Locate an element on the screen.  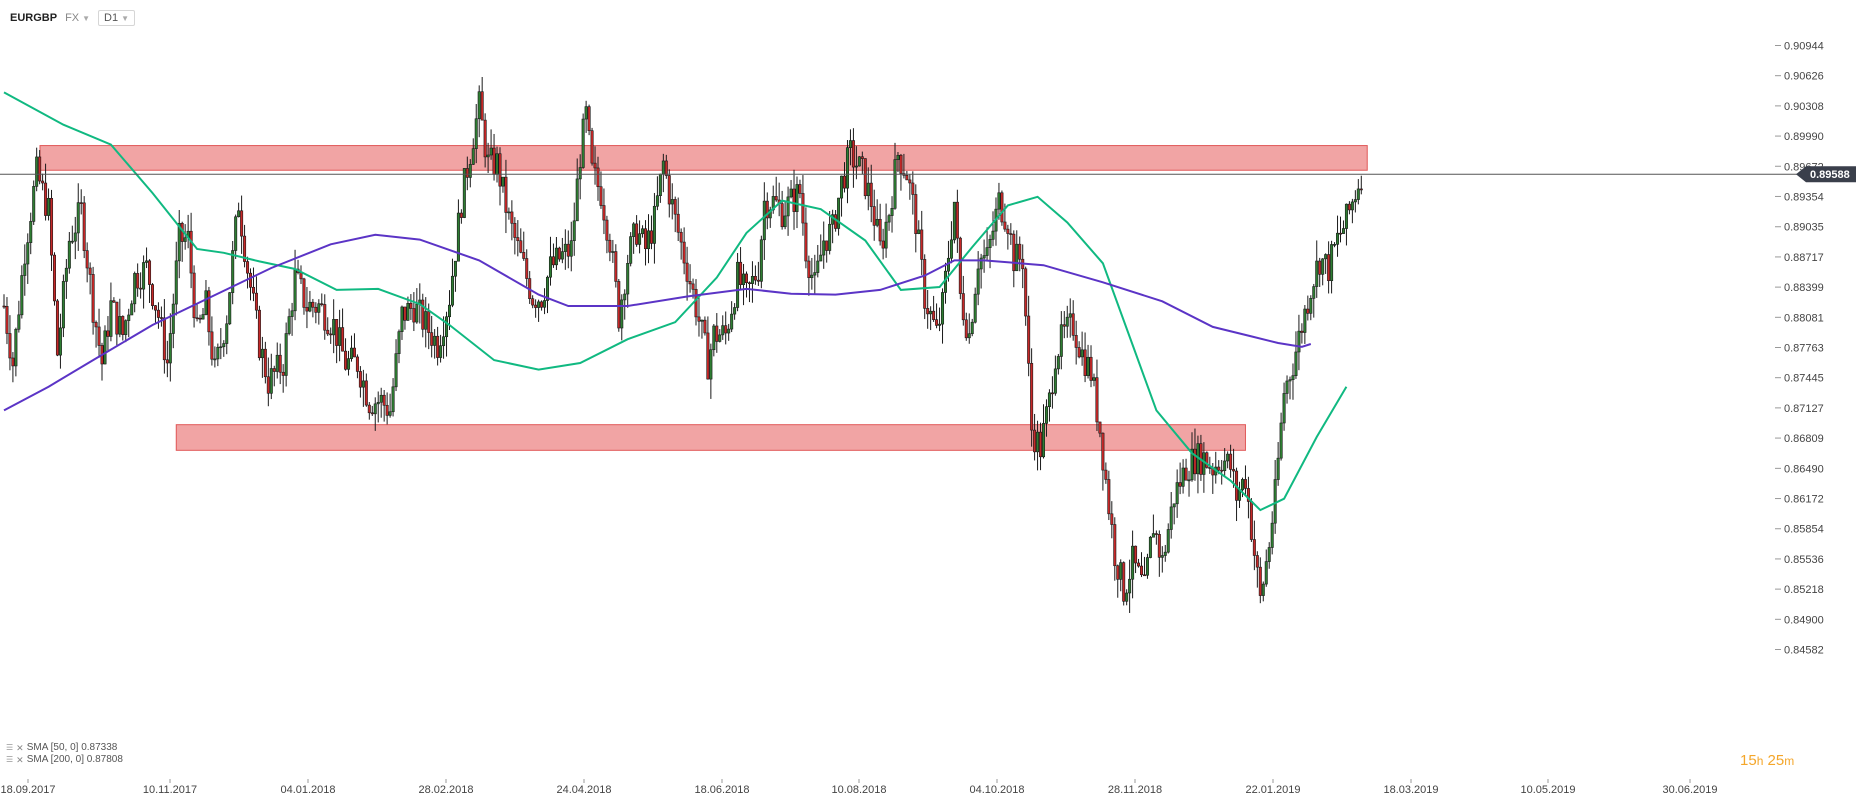
x-tick-label: 24.04.2018 is located at coordinates (583, 790).